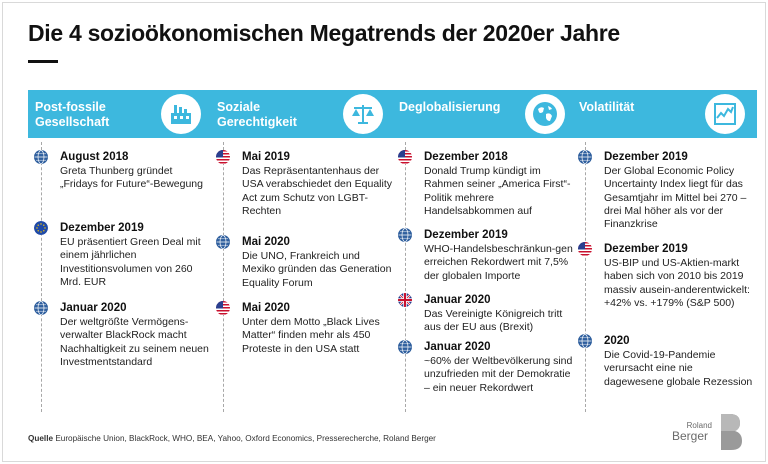 This screenshot has width=768, height=464. Describe the element at coordinates (363, 114) in the screenshot. I see `scales-icon` at that location.